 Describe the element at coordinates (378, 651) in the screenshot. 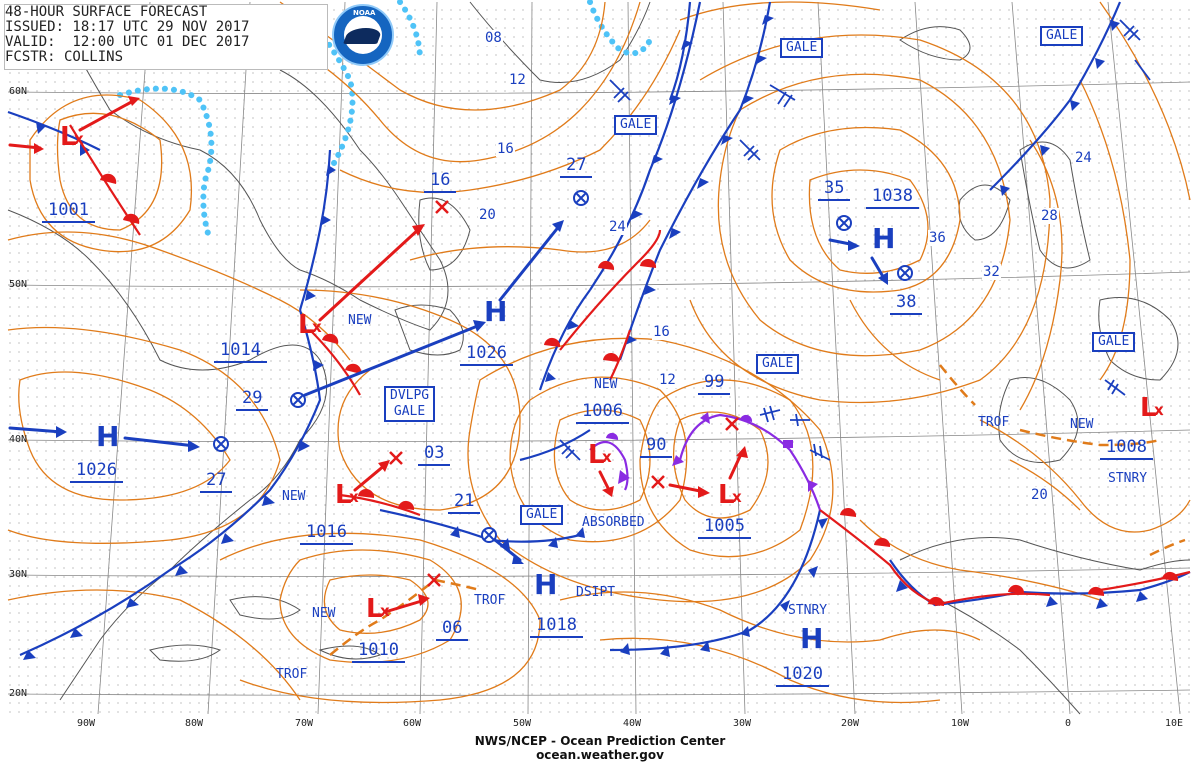

I see `pressure-label: 1010` at that location.